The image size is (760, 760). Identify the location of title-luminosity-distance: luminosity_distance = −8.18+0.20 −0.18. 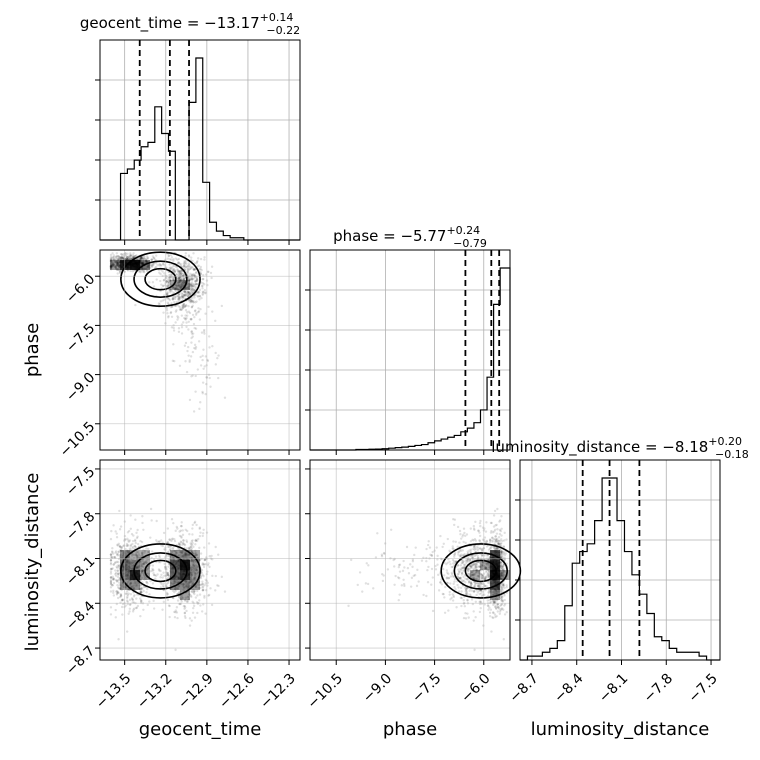
(619, 448).